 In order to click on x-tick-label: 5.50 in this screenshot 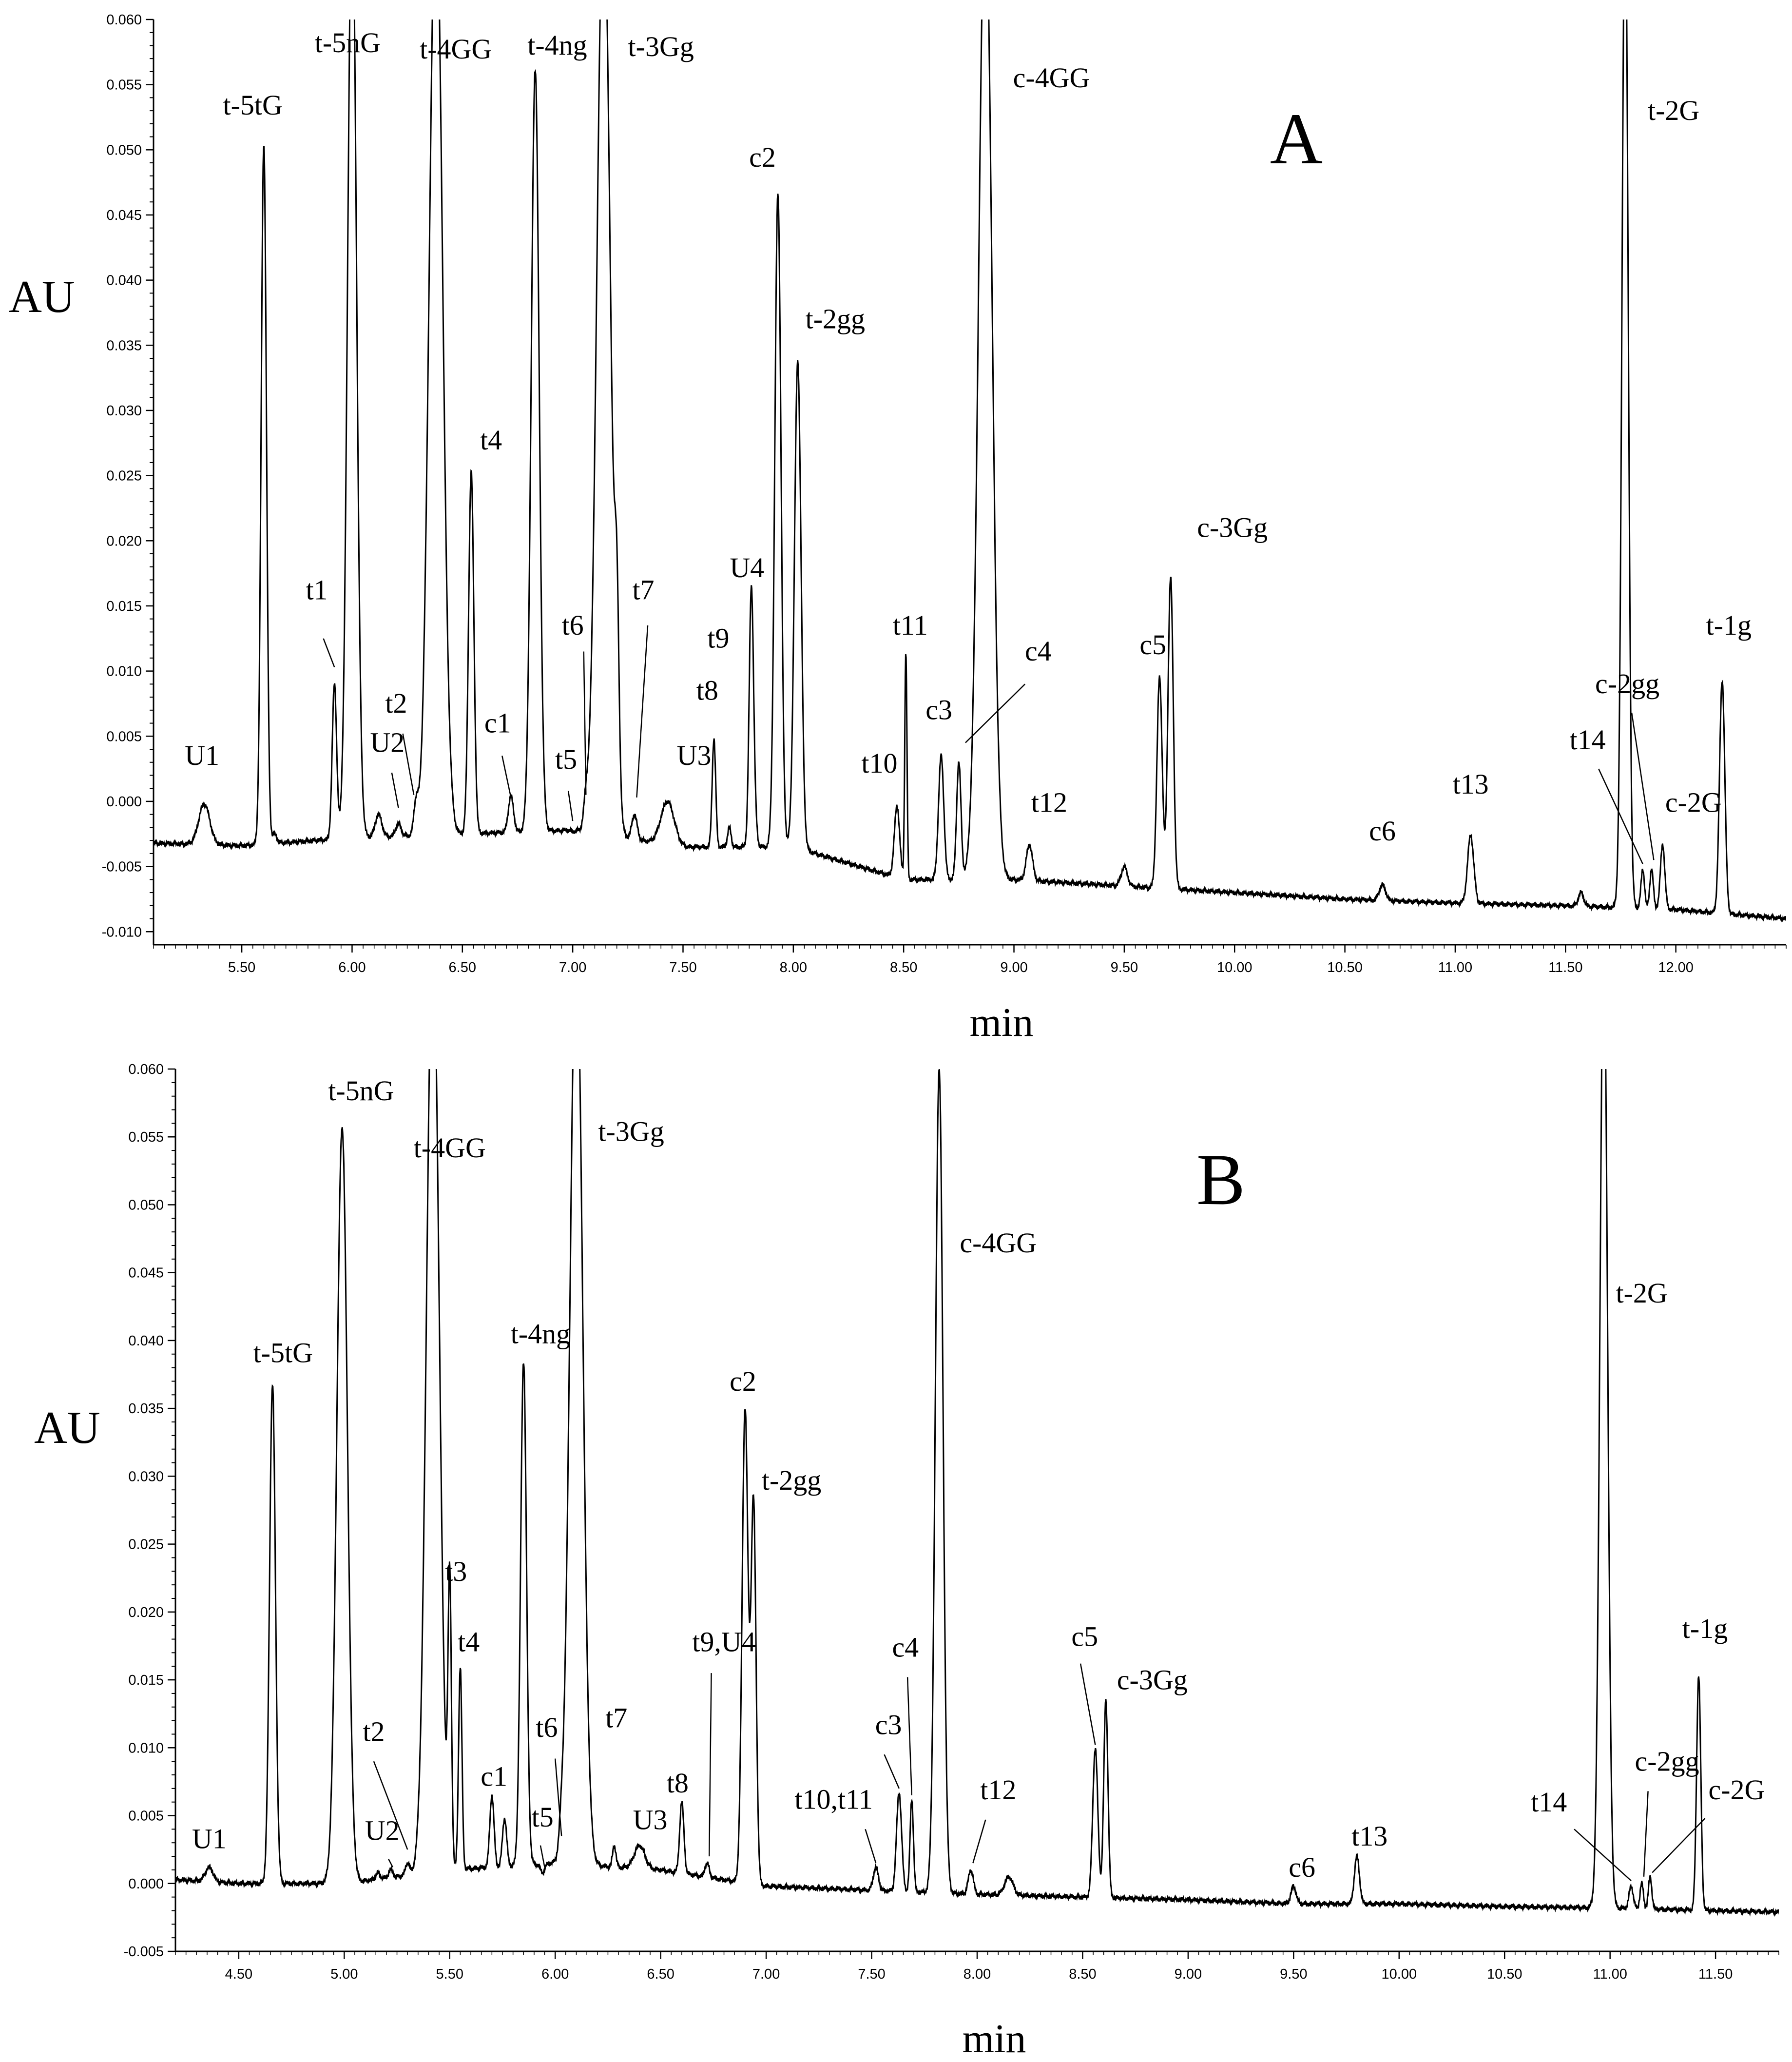, I will do `click(449, 1974)`.